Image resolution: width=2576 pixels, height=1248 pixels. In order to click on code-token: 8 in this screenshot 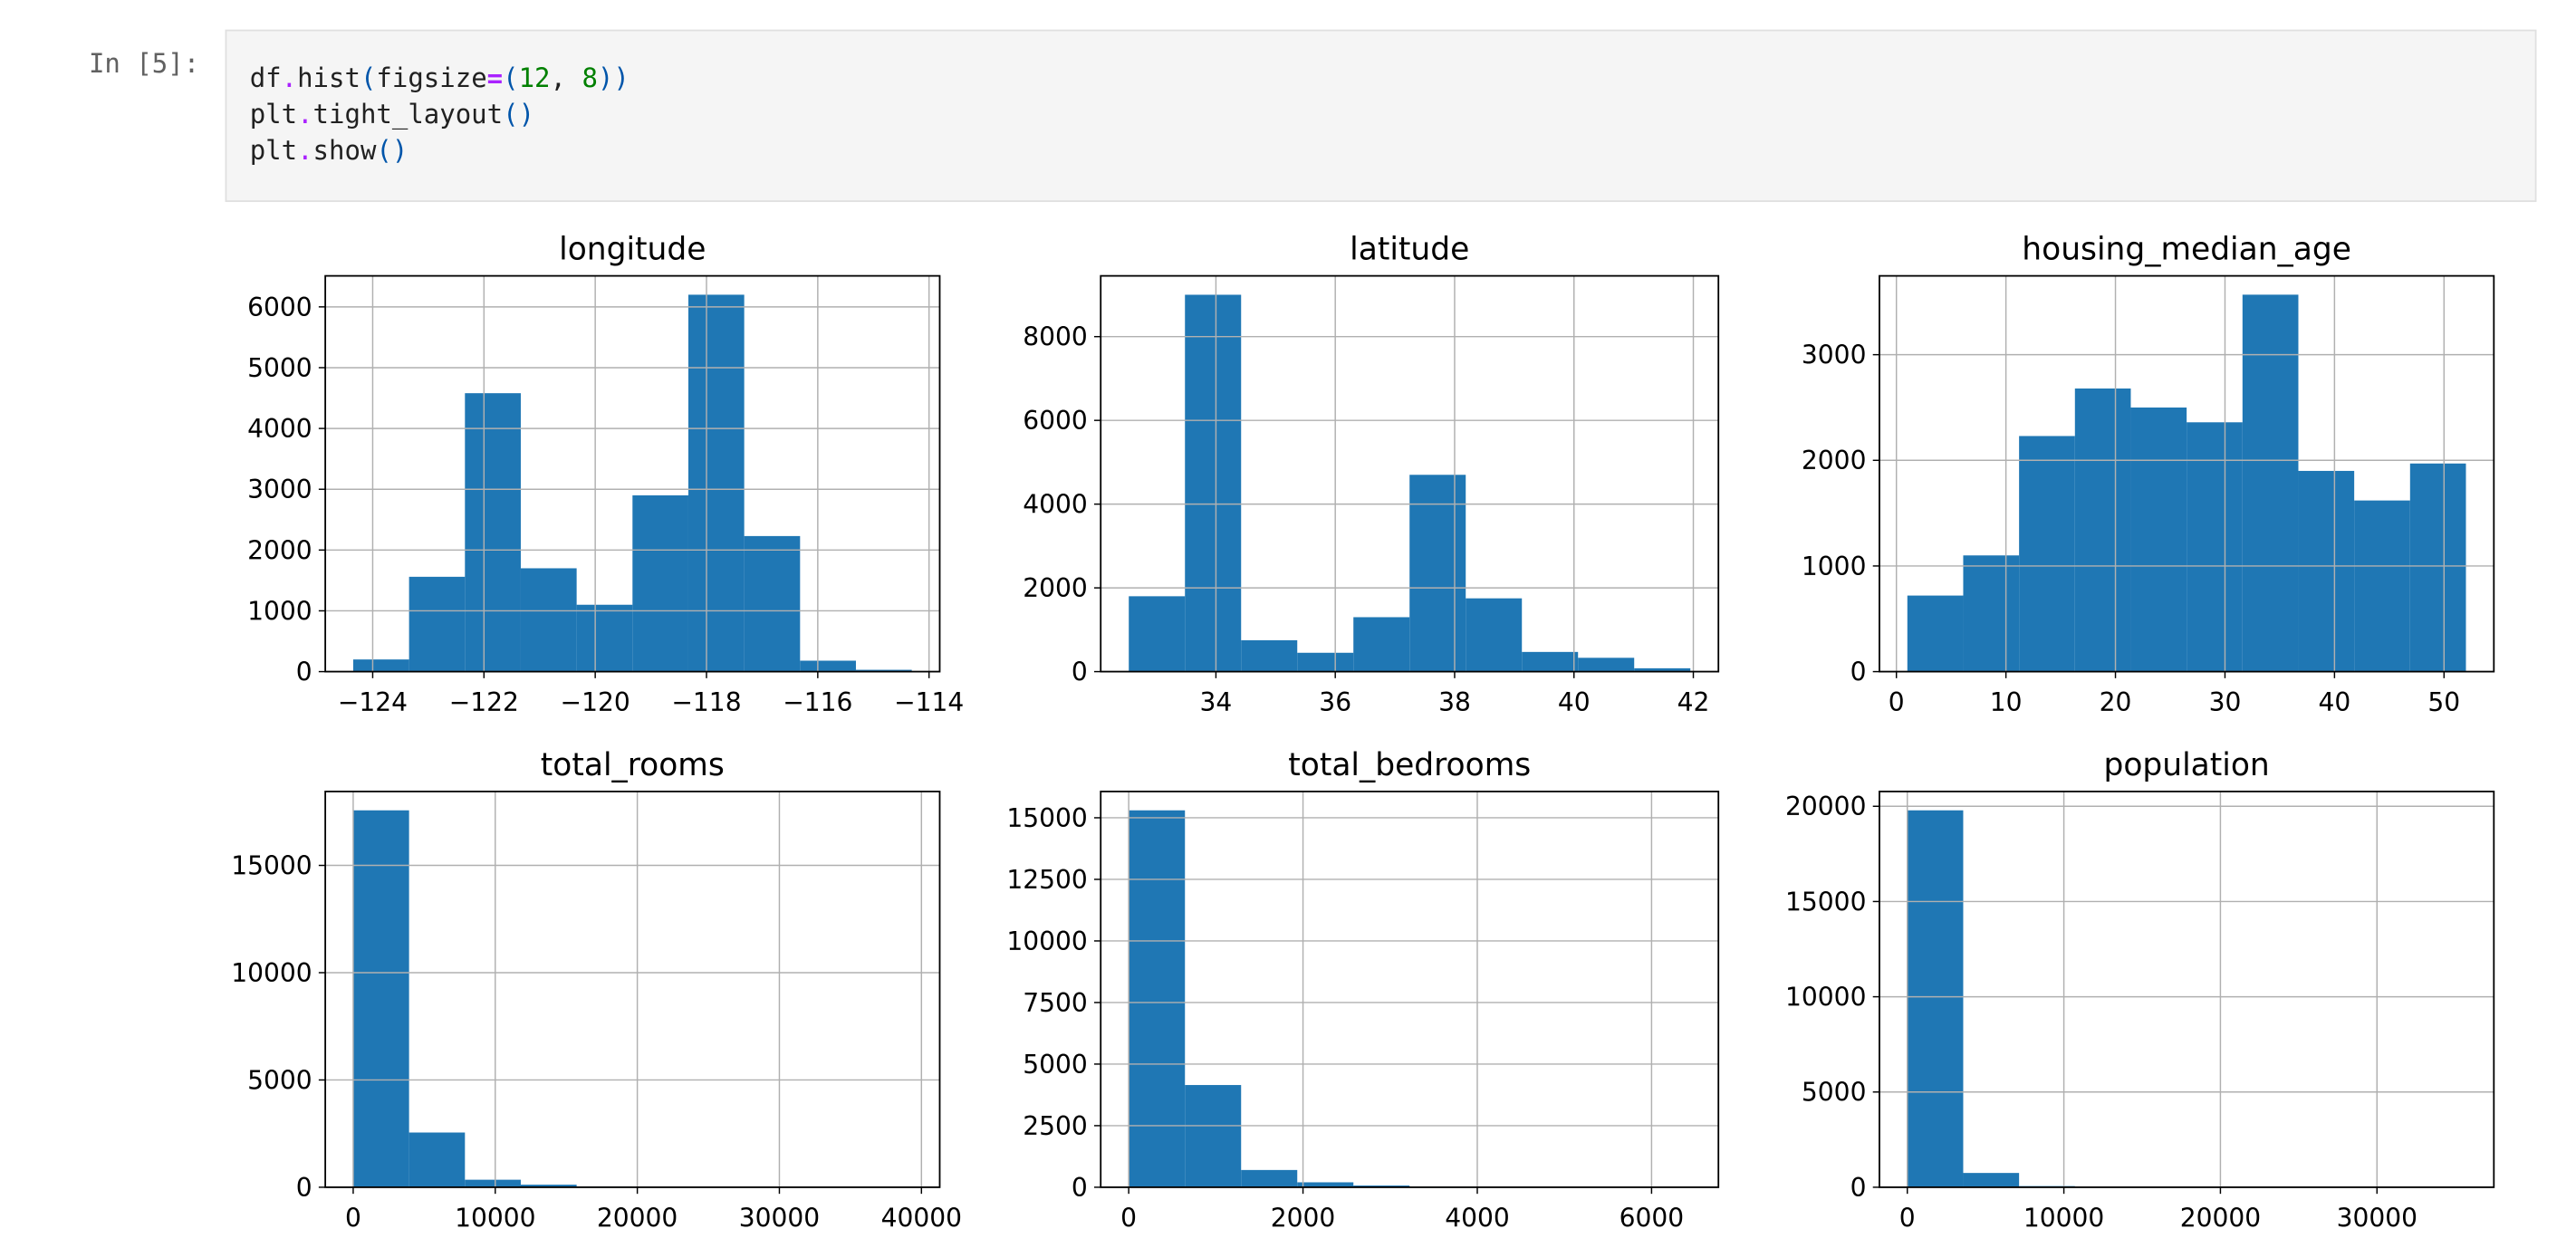, I will do `click(589, 77)`.